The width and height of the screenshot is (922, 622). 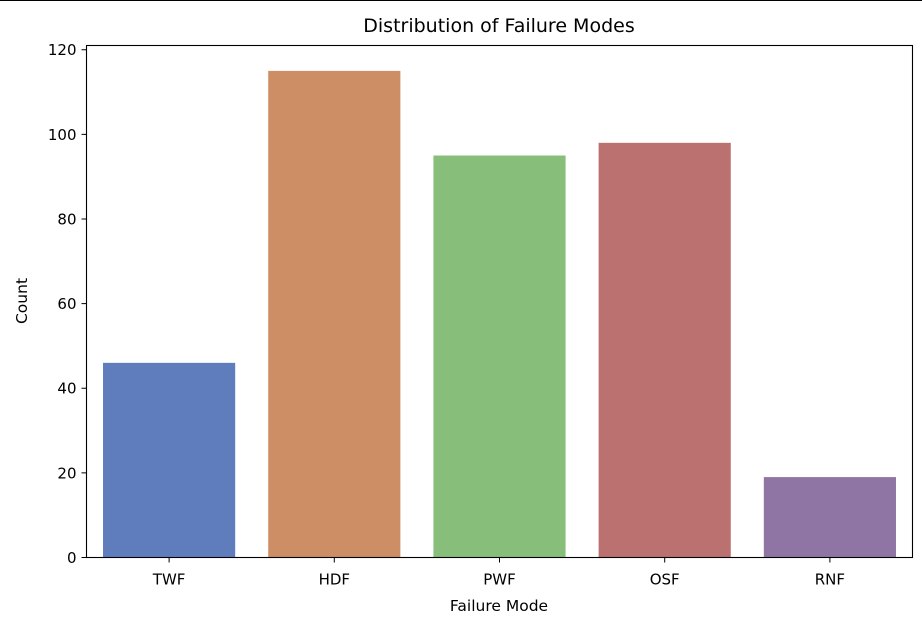 I want to click on x-tick-label-hdf: HDF, so click(x=334, y=580).